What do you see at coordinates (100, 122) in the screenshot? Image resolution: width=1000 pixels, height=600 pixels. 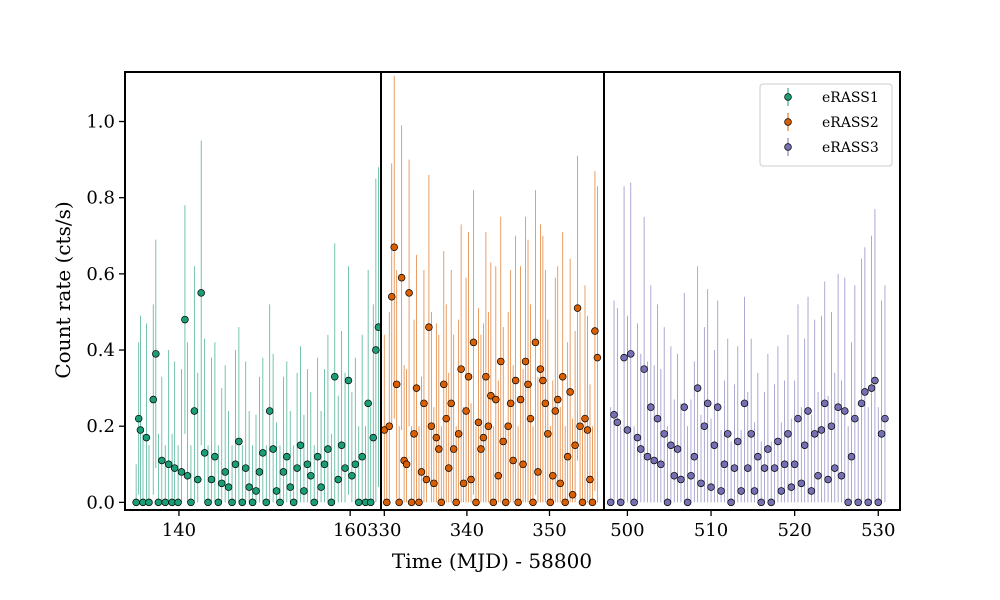 I see `y-tick-label: 1.0` at bounding box center [100, 122].